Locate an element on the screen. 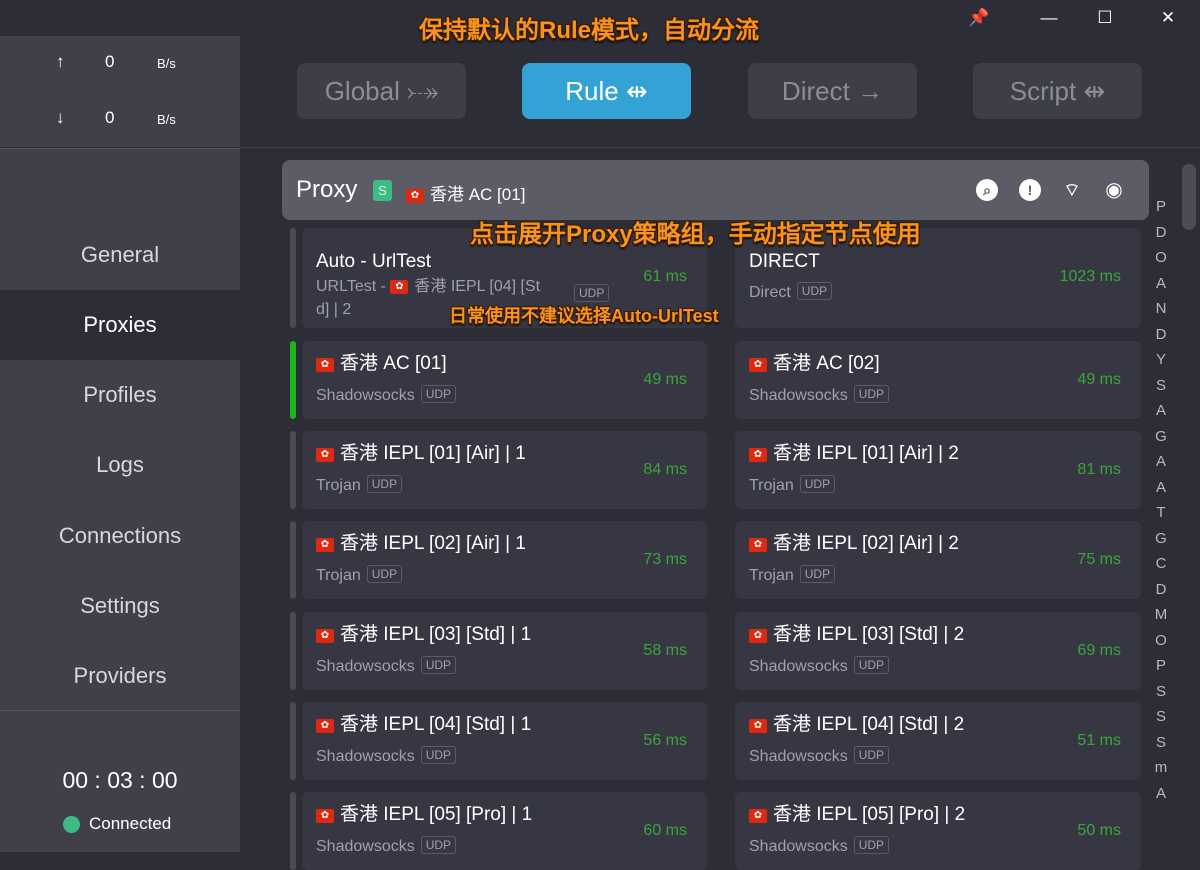 Image resolution: width=1200 pixels, height=870 pixels. proxy-delay: 75 ms is located at coordinates (1099, 559).